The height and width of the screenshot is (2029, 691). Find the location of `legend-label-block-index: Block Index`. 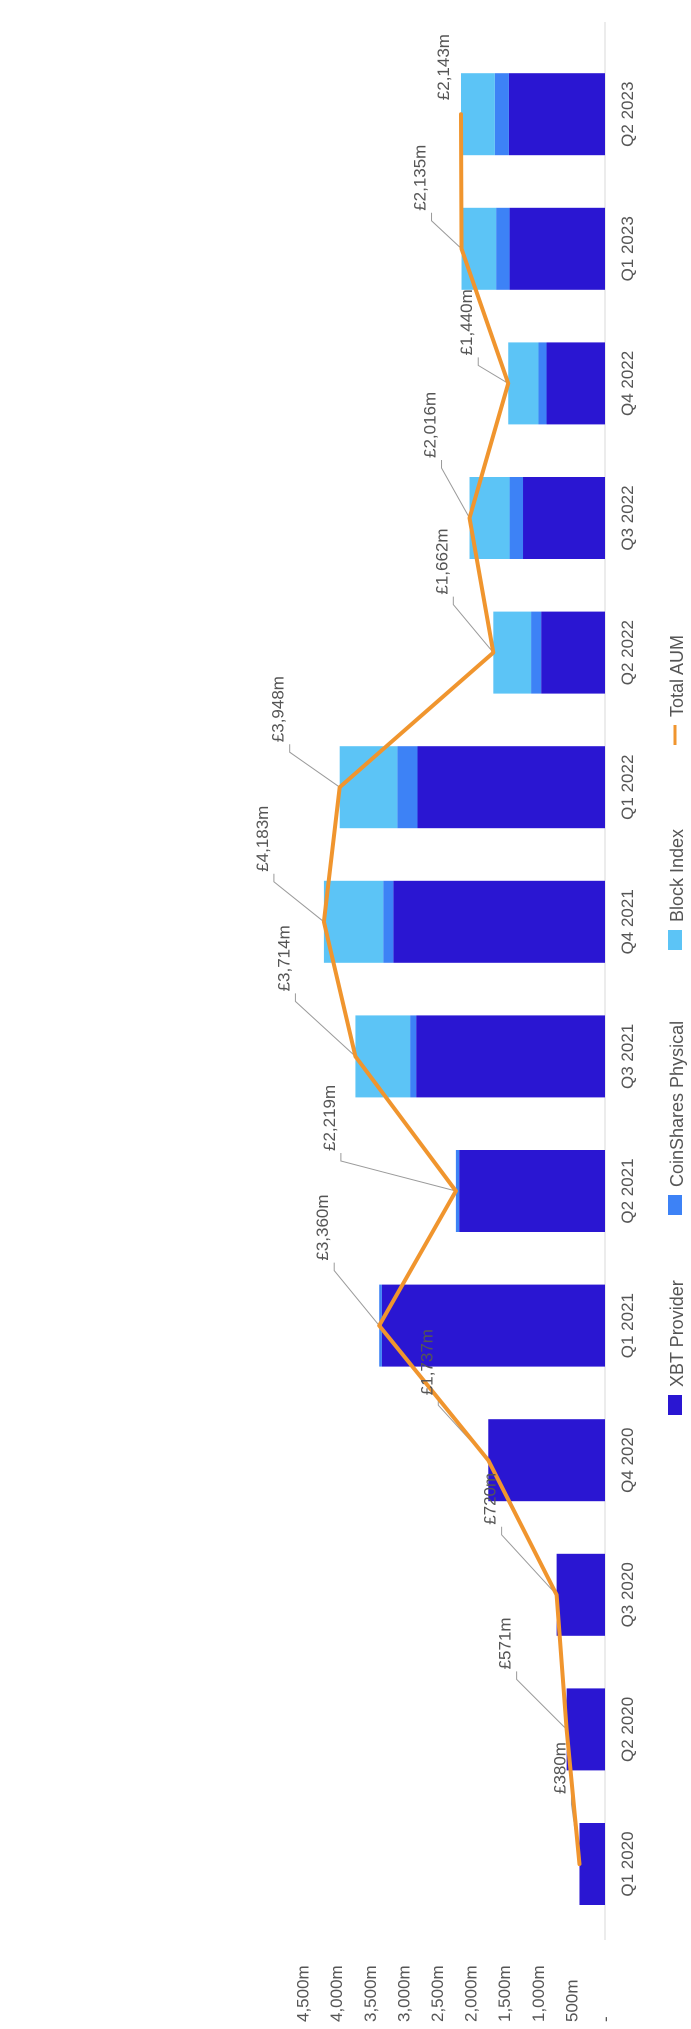

legend-label-block-index: Block Index is located at coordinates (677, 875).